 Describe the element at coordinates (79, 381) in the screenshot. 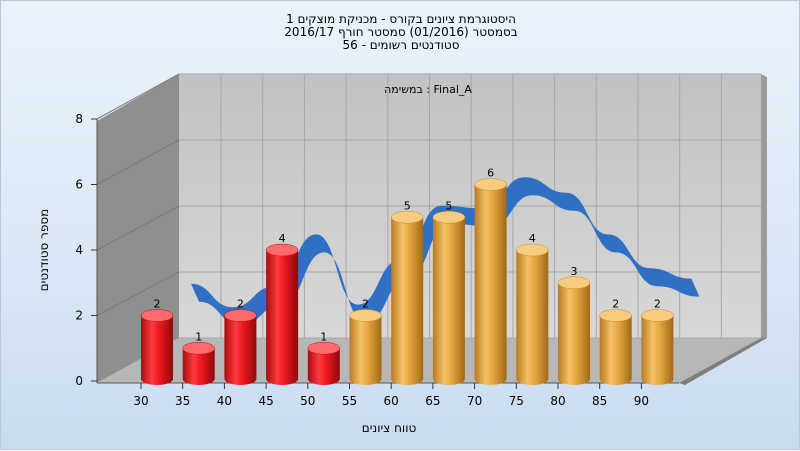

I see `y-tick-label: 0` at that location.